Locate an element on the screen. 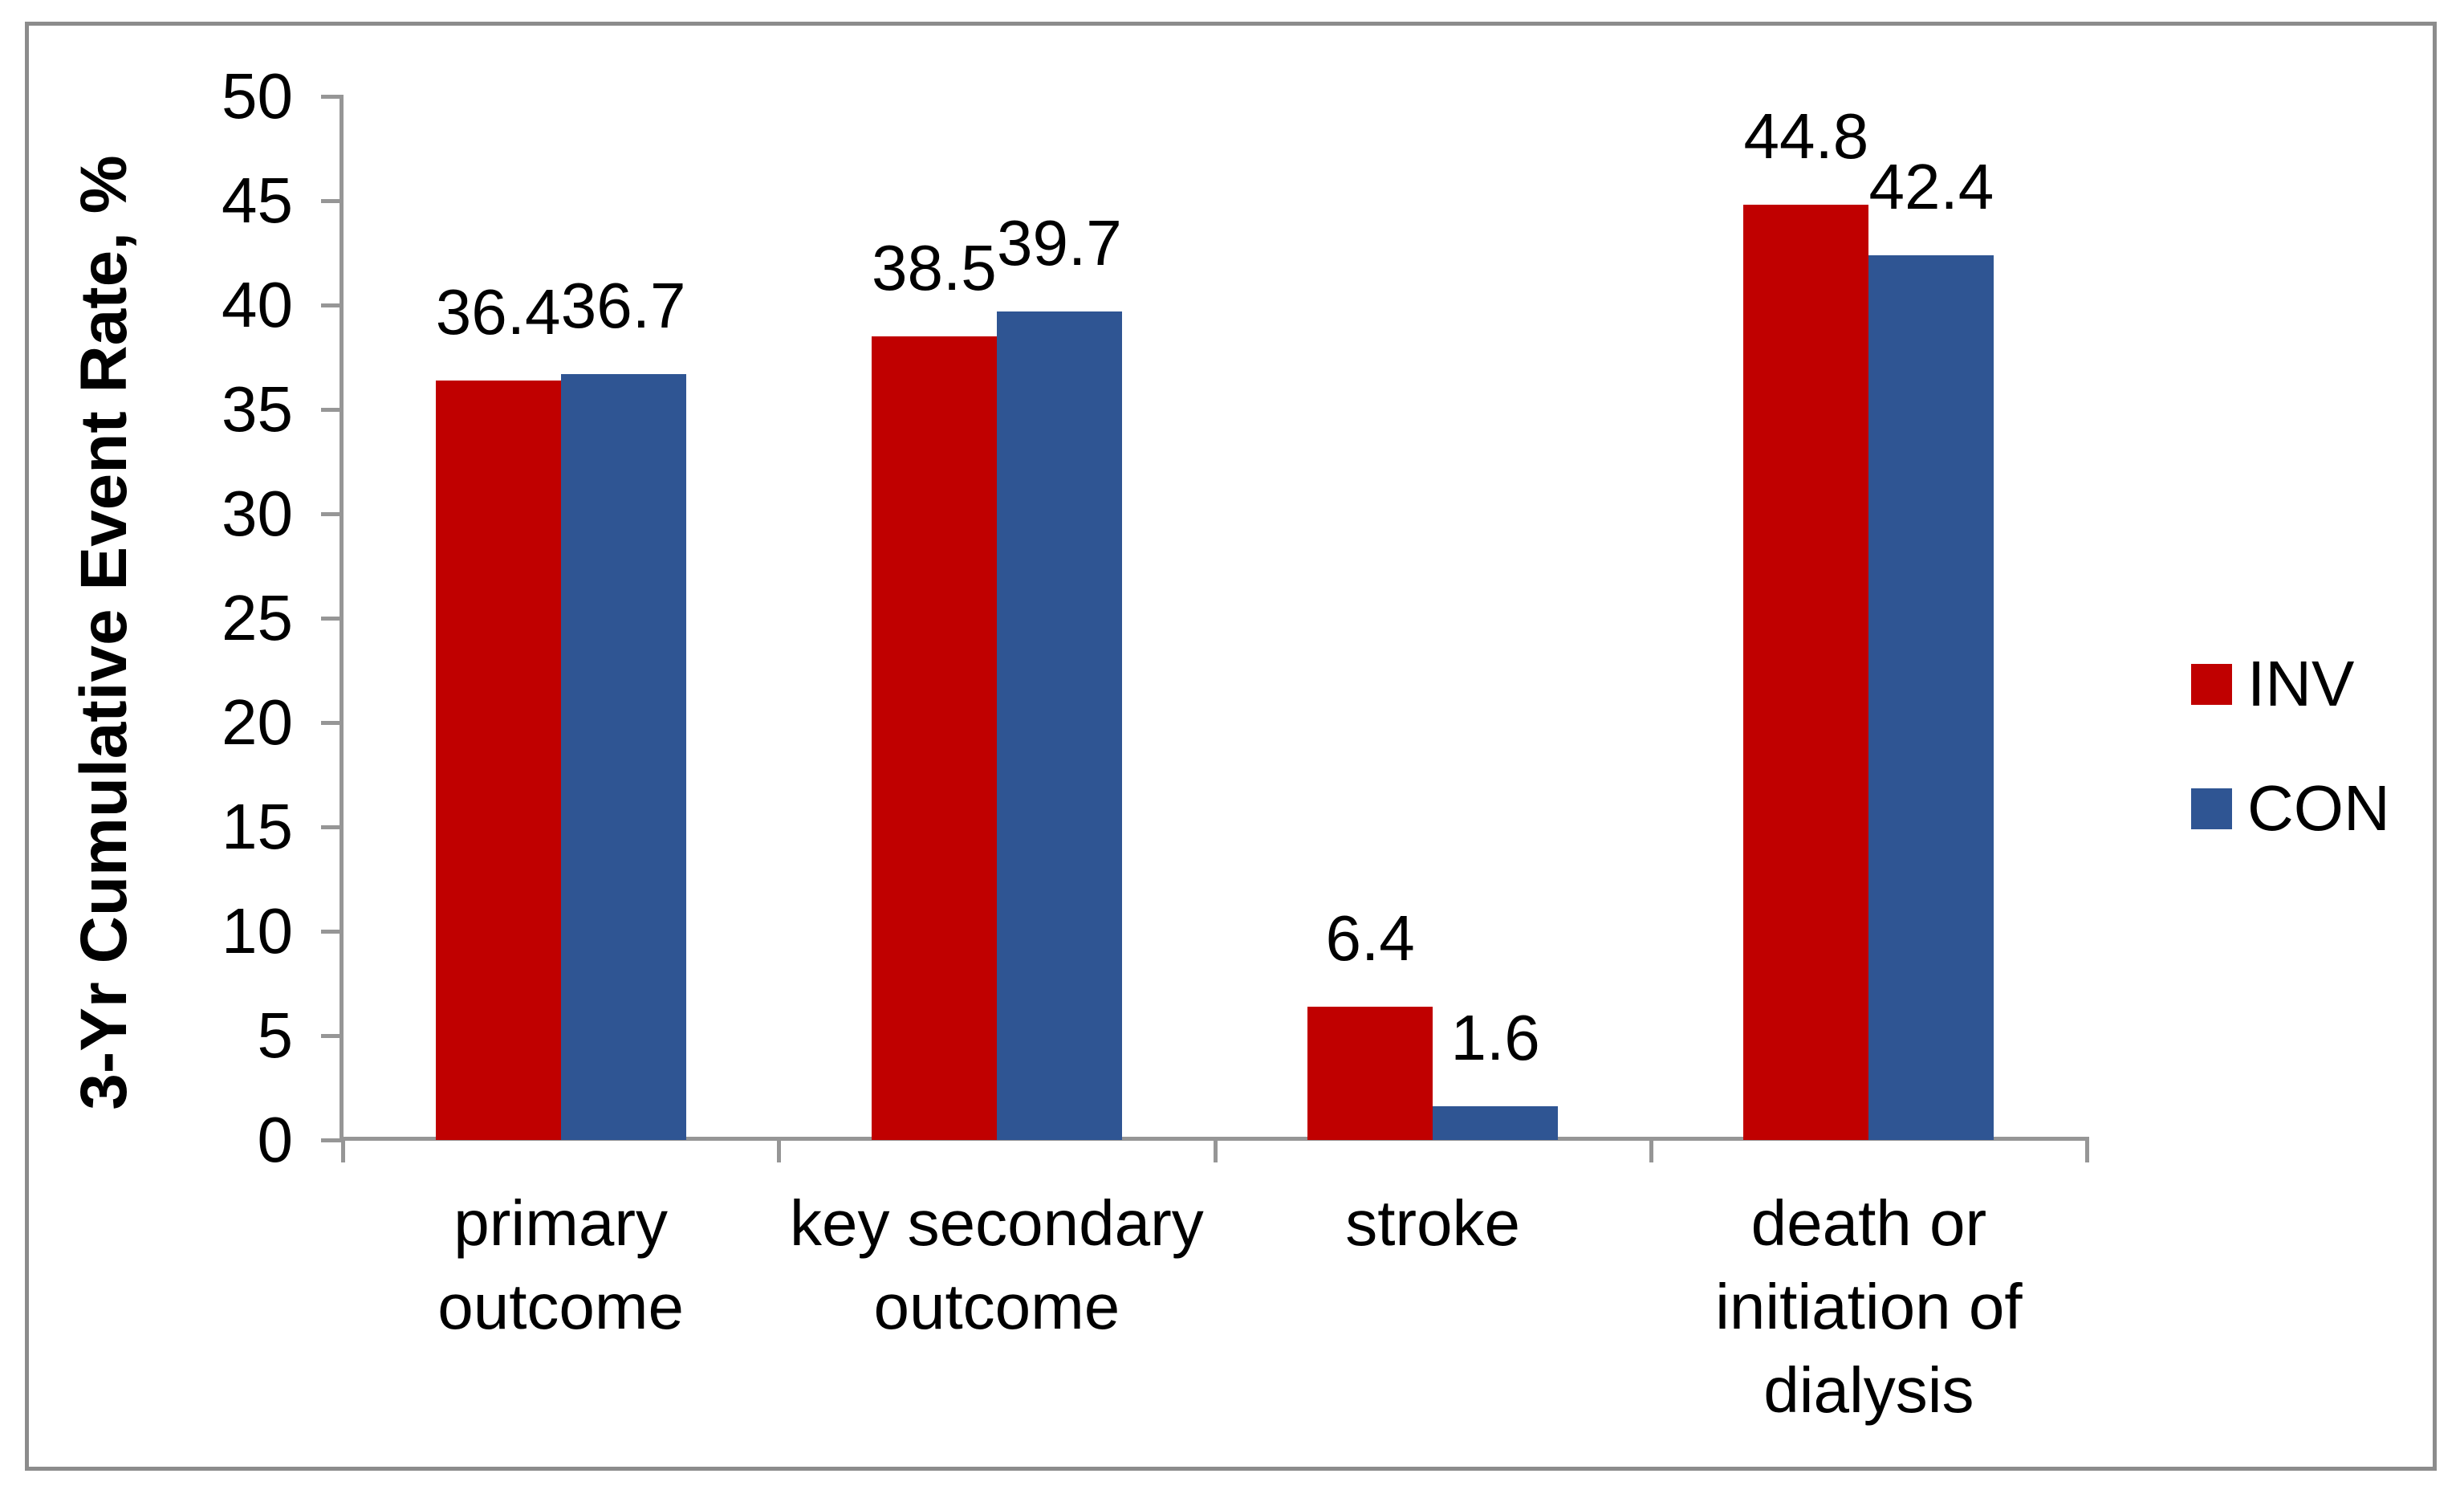  y-tick-label: 25 is located at coordinates (257, 617).